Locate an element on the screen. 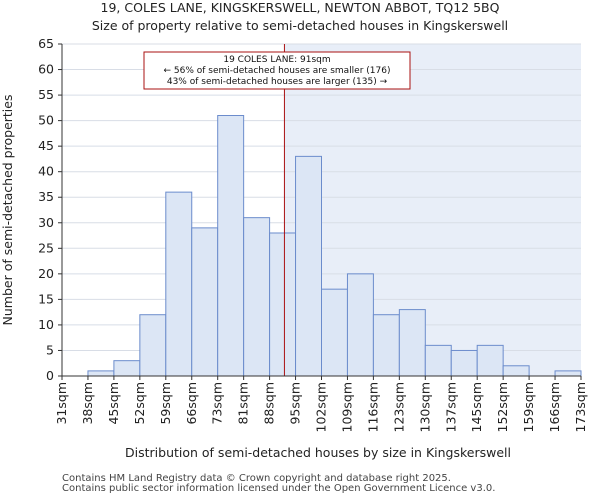 The height and width of the screenshot is (500, 600). x-tick-label: 159sqm is located at coordinates (528, 407).